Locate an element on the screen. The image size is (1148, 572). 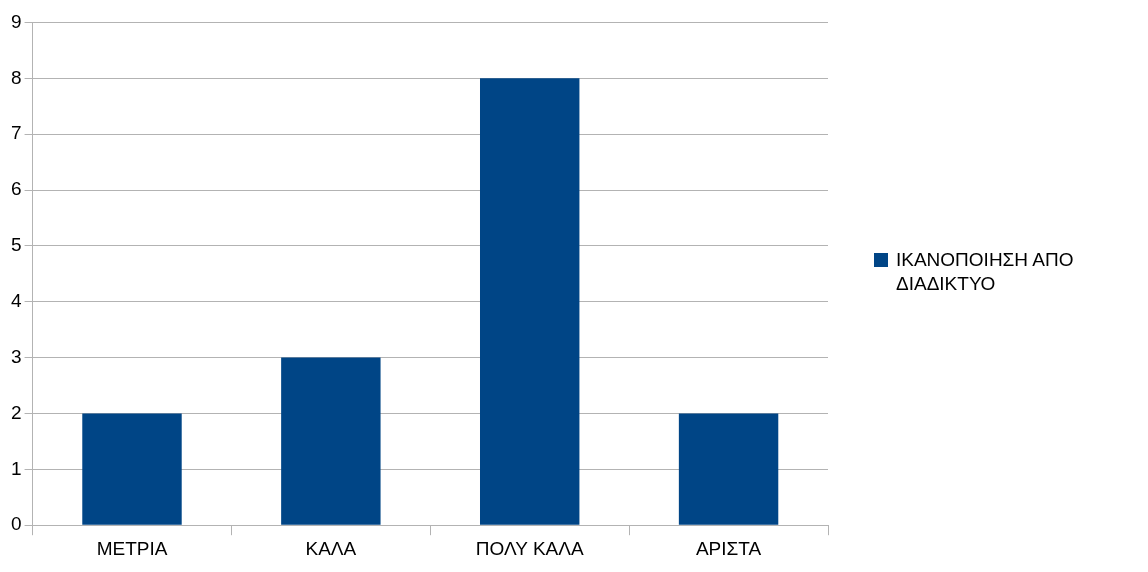
y-tick-label: 3 is located at coordinates (16, 356).